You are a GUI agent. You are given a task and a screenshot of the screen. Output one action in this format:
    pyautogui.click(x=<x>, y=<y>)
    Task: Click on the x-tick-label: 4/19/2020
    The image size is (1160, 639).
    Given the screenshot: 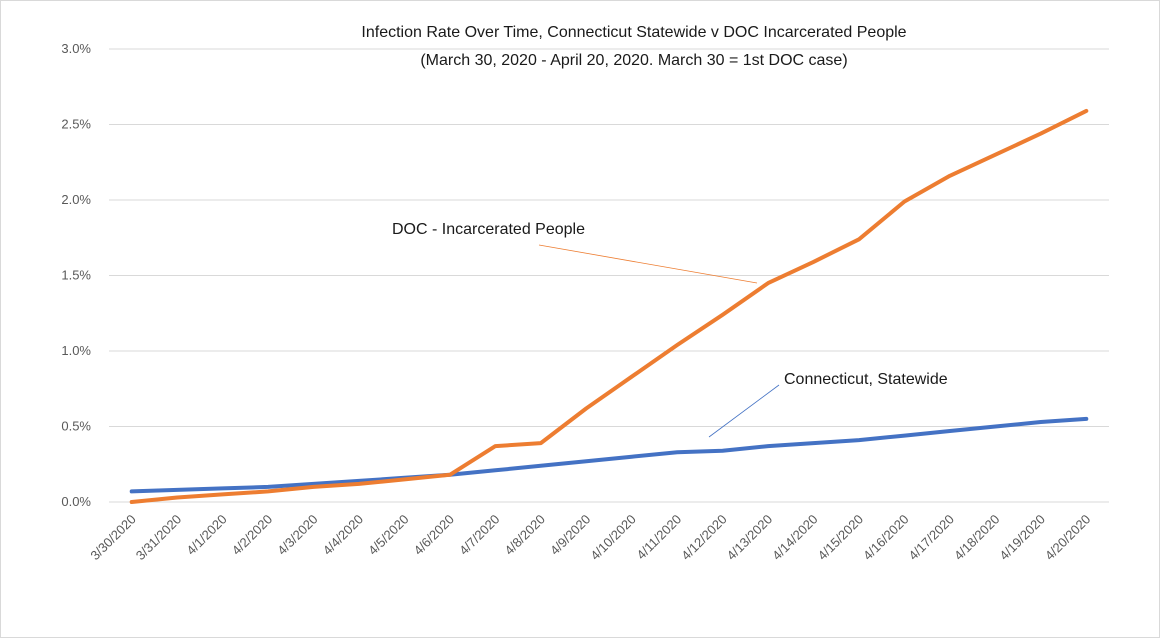 What is the action you would take?
    pyautogui.click(x=1022, y=538)
    